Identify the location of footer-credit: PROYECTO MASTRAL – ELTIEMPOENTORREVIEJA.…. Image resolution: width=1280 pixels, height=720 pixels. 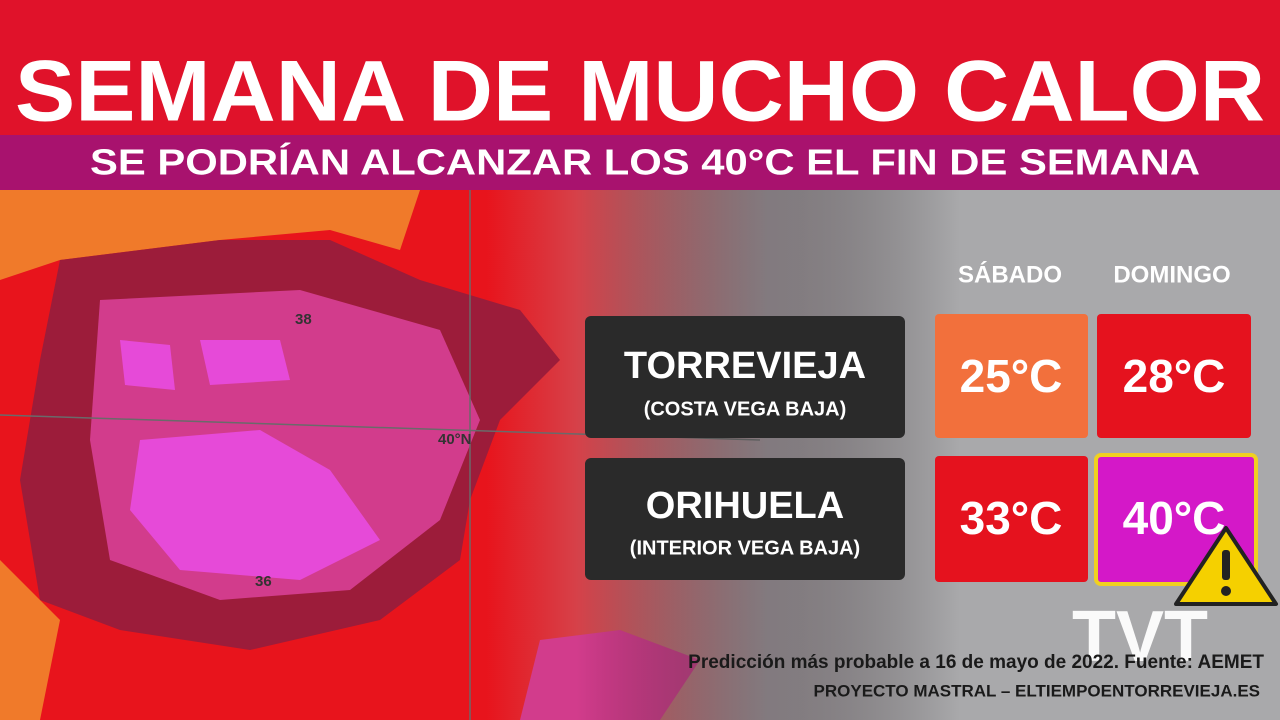
(1037, 690).